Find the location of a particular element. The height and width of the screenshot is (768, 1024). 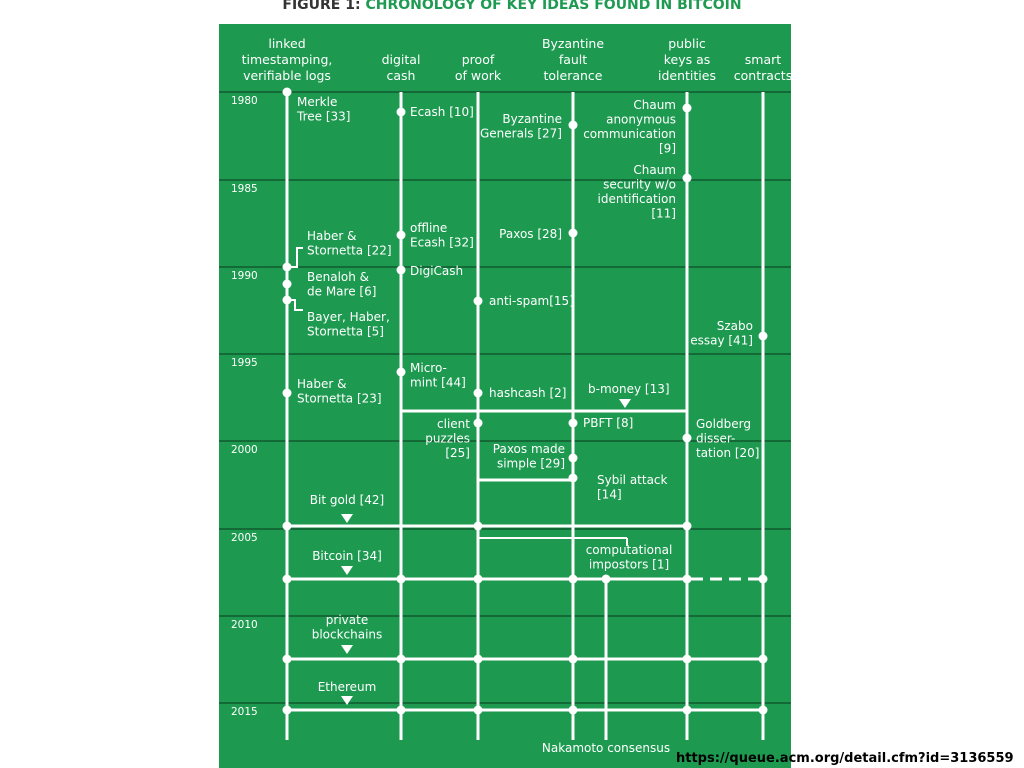

idea-ethereum: Ethereum is located at coordinates (347, 687).